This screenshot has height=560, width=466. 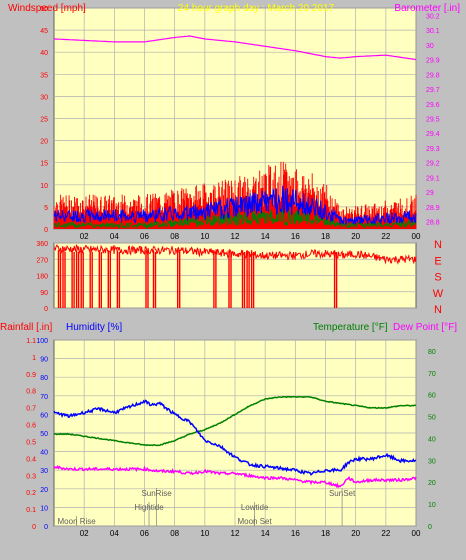 What do you see at coordinates (44, 164) in the screenshot?
I see `y-left-tick-label: 15` at bounding box center [44, 164].